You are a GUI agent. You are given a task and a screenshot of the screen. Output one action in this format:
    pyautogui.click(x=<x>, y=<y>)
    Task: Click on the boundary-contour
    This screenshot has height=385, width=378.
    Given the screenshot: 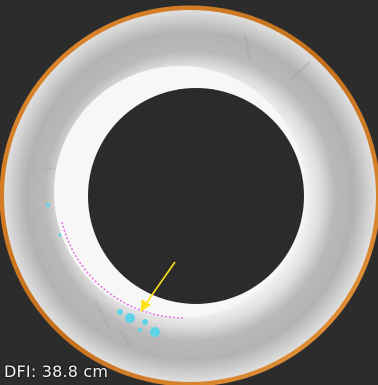 What is the action you would take?
    pyautogui.click(x=123, y=270)
    